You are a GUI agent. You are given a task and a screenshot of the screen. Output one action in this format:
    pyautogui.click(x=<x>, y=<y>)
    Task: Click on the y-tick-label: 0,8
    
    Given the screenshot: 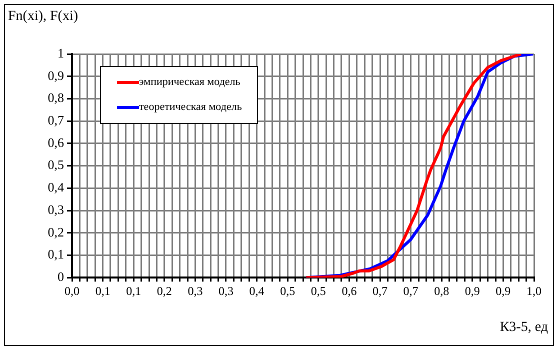 What is the action you would take?
    pyautogui.click(x=56, y=98)
    